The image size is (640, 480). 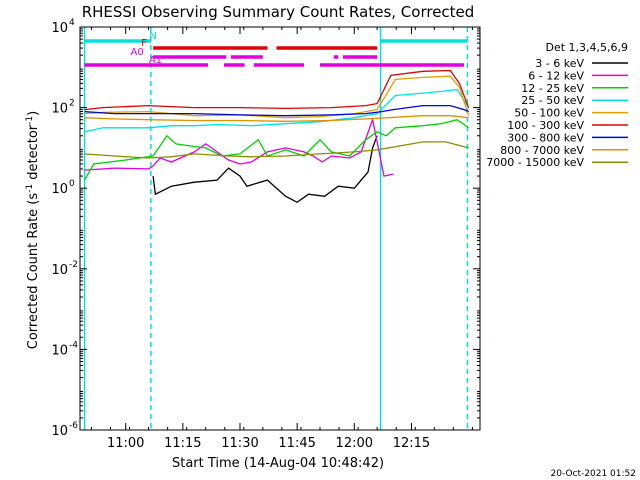 I want to click on legend-label-6: 100 - 300 keV, so click(x=545, y=125).